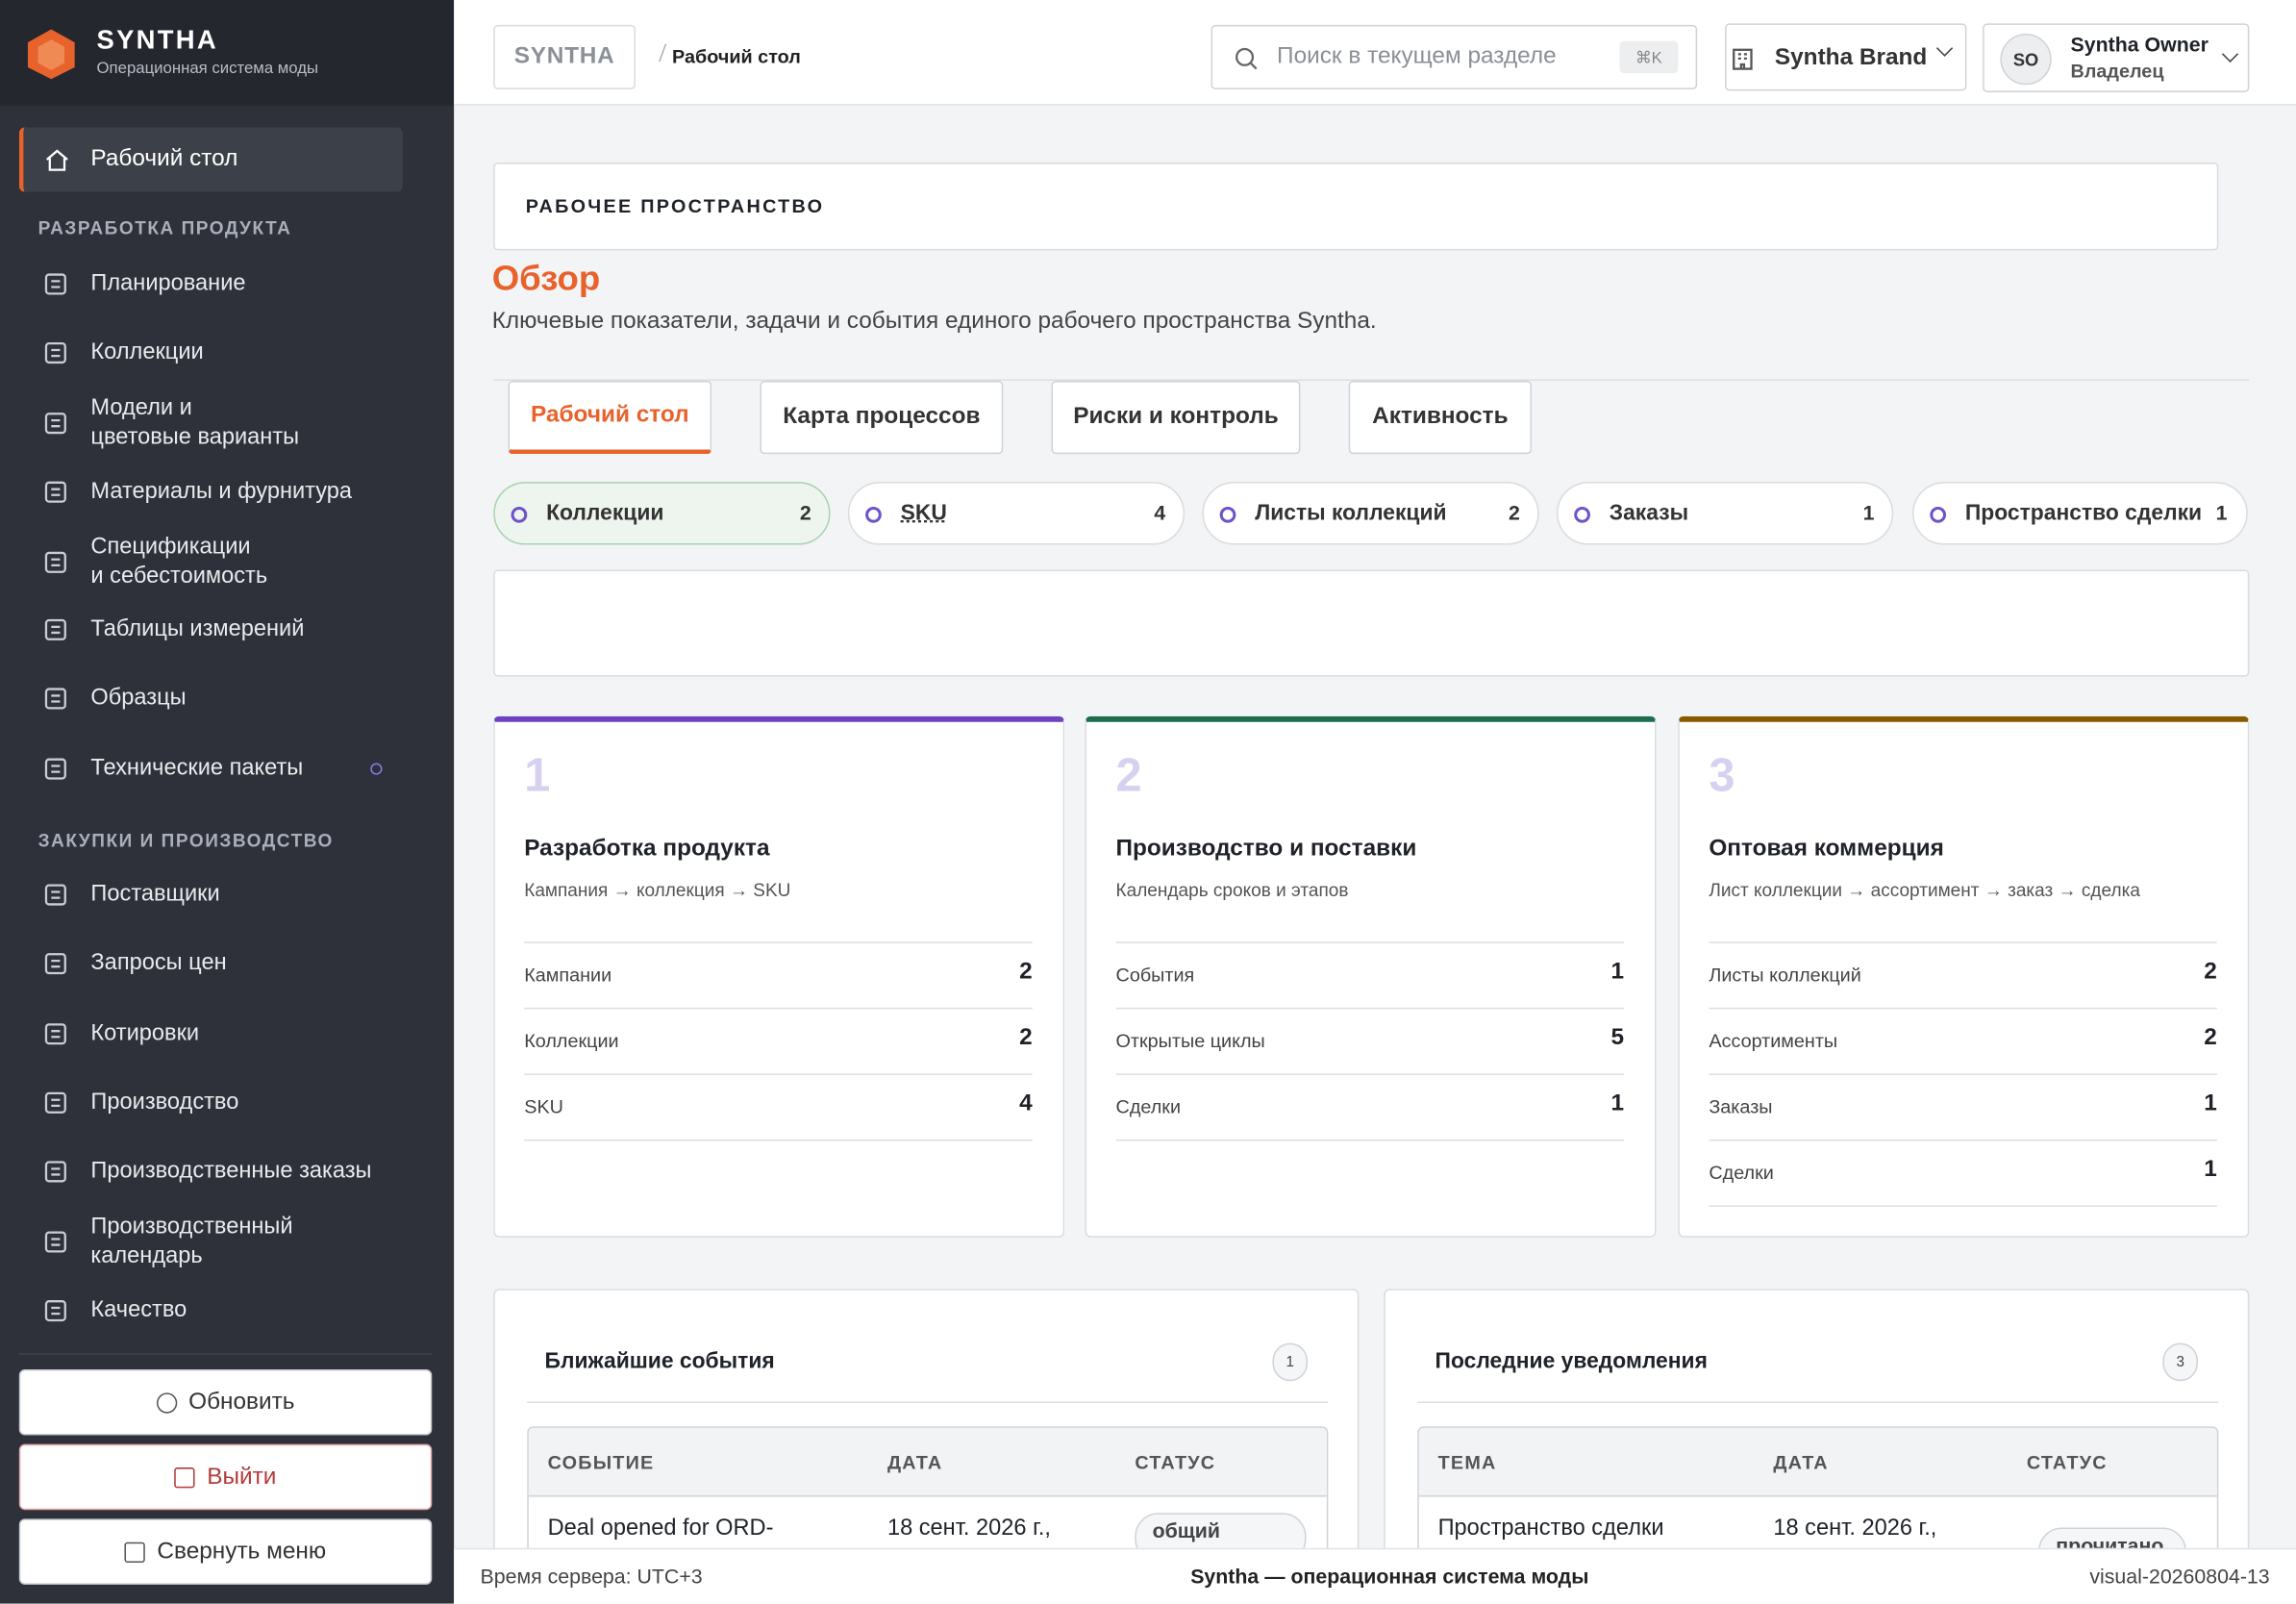 This screenshot has width=2296, height=1604. I want to click on count-badge: 1, so click(1290, 1362).